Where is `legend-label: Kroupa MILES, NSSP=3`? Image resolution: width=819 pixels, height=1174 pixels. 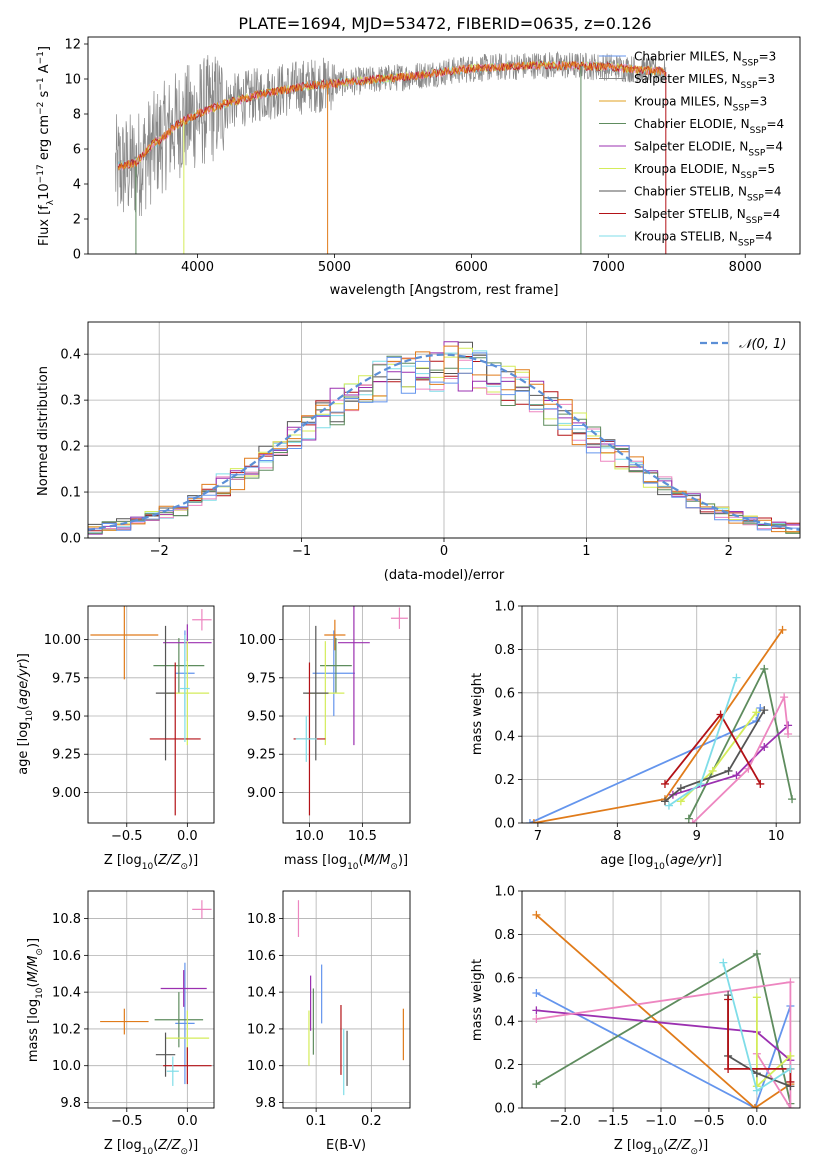
legend-label: Kroupa MILES, NSSP=3 is located at coordinates (700, 104).